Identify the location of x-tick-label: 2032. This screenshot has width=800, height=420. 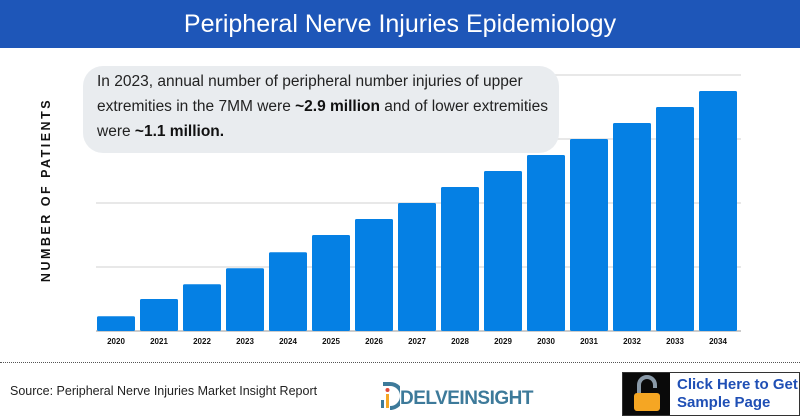
(632, 341).